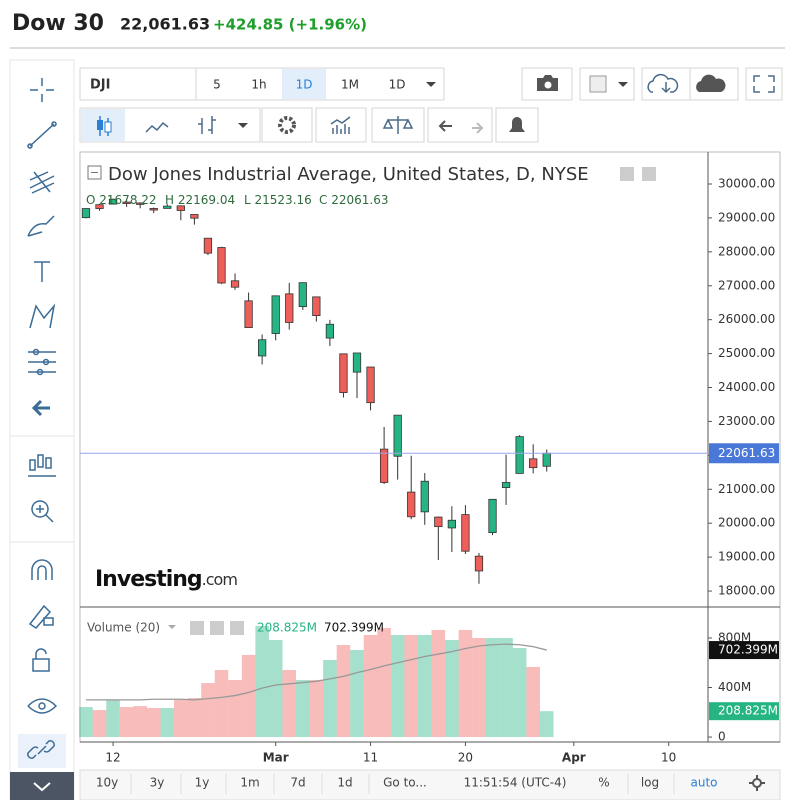 Image resolution: width=791 pixels, height=800 pixels. I want to click on left-toolbar, so click(42, 429).